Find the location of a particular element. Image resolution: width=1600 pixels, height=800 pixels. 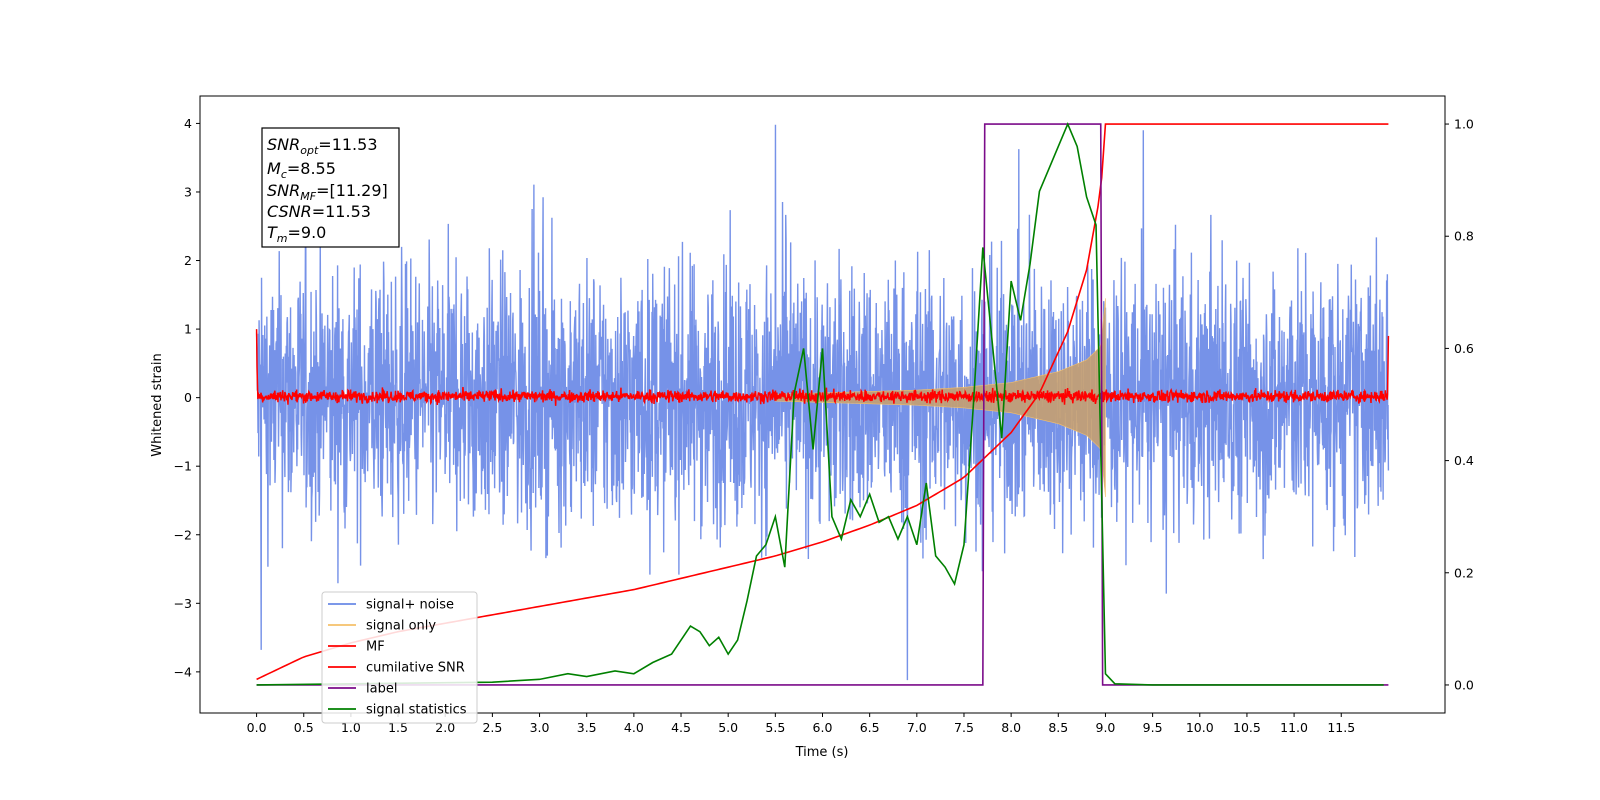

x-tick-label: 1.5 is located at coordinates (398, 727).